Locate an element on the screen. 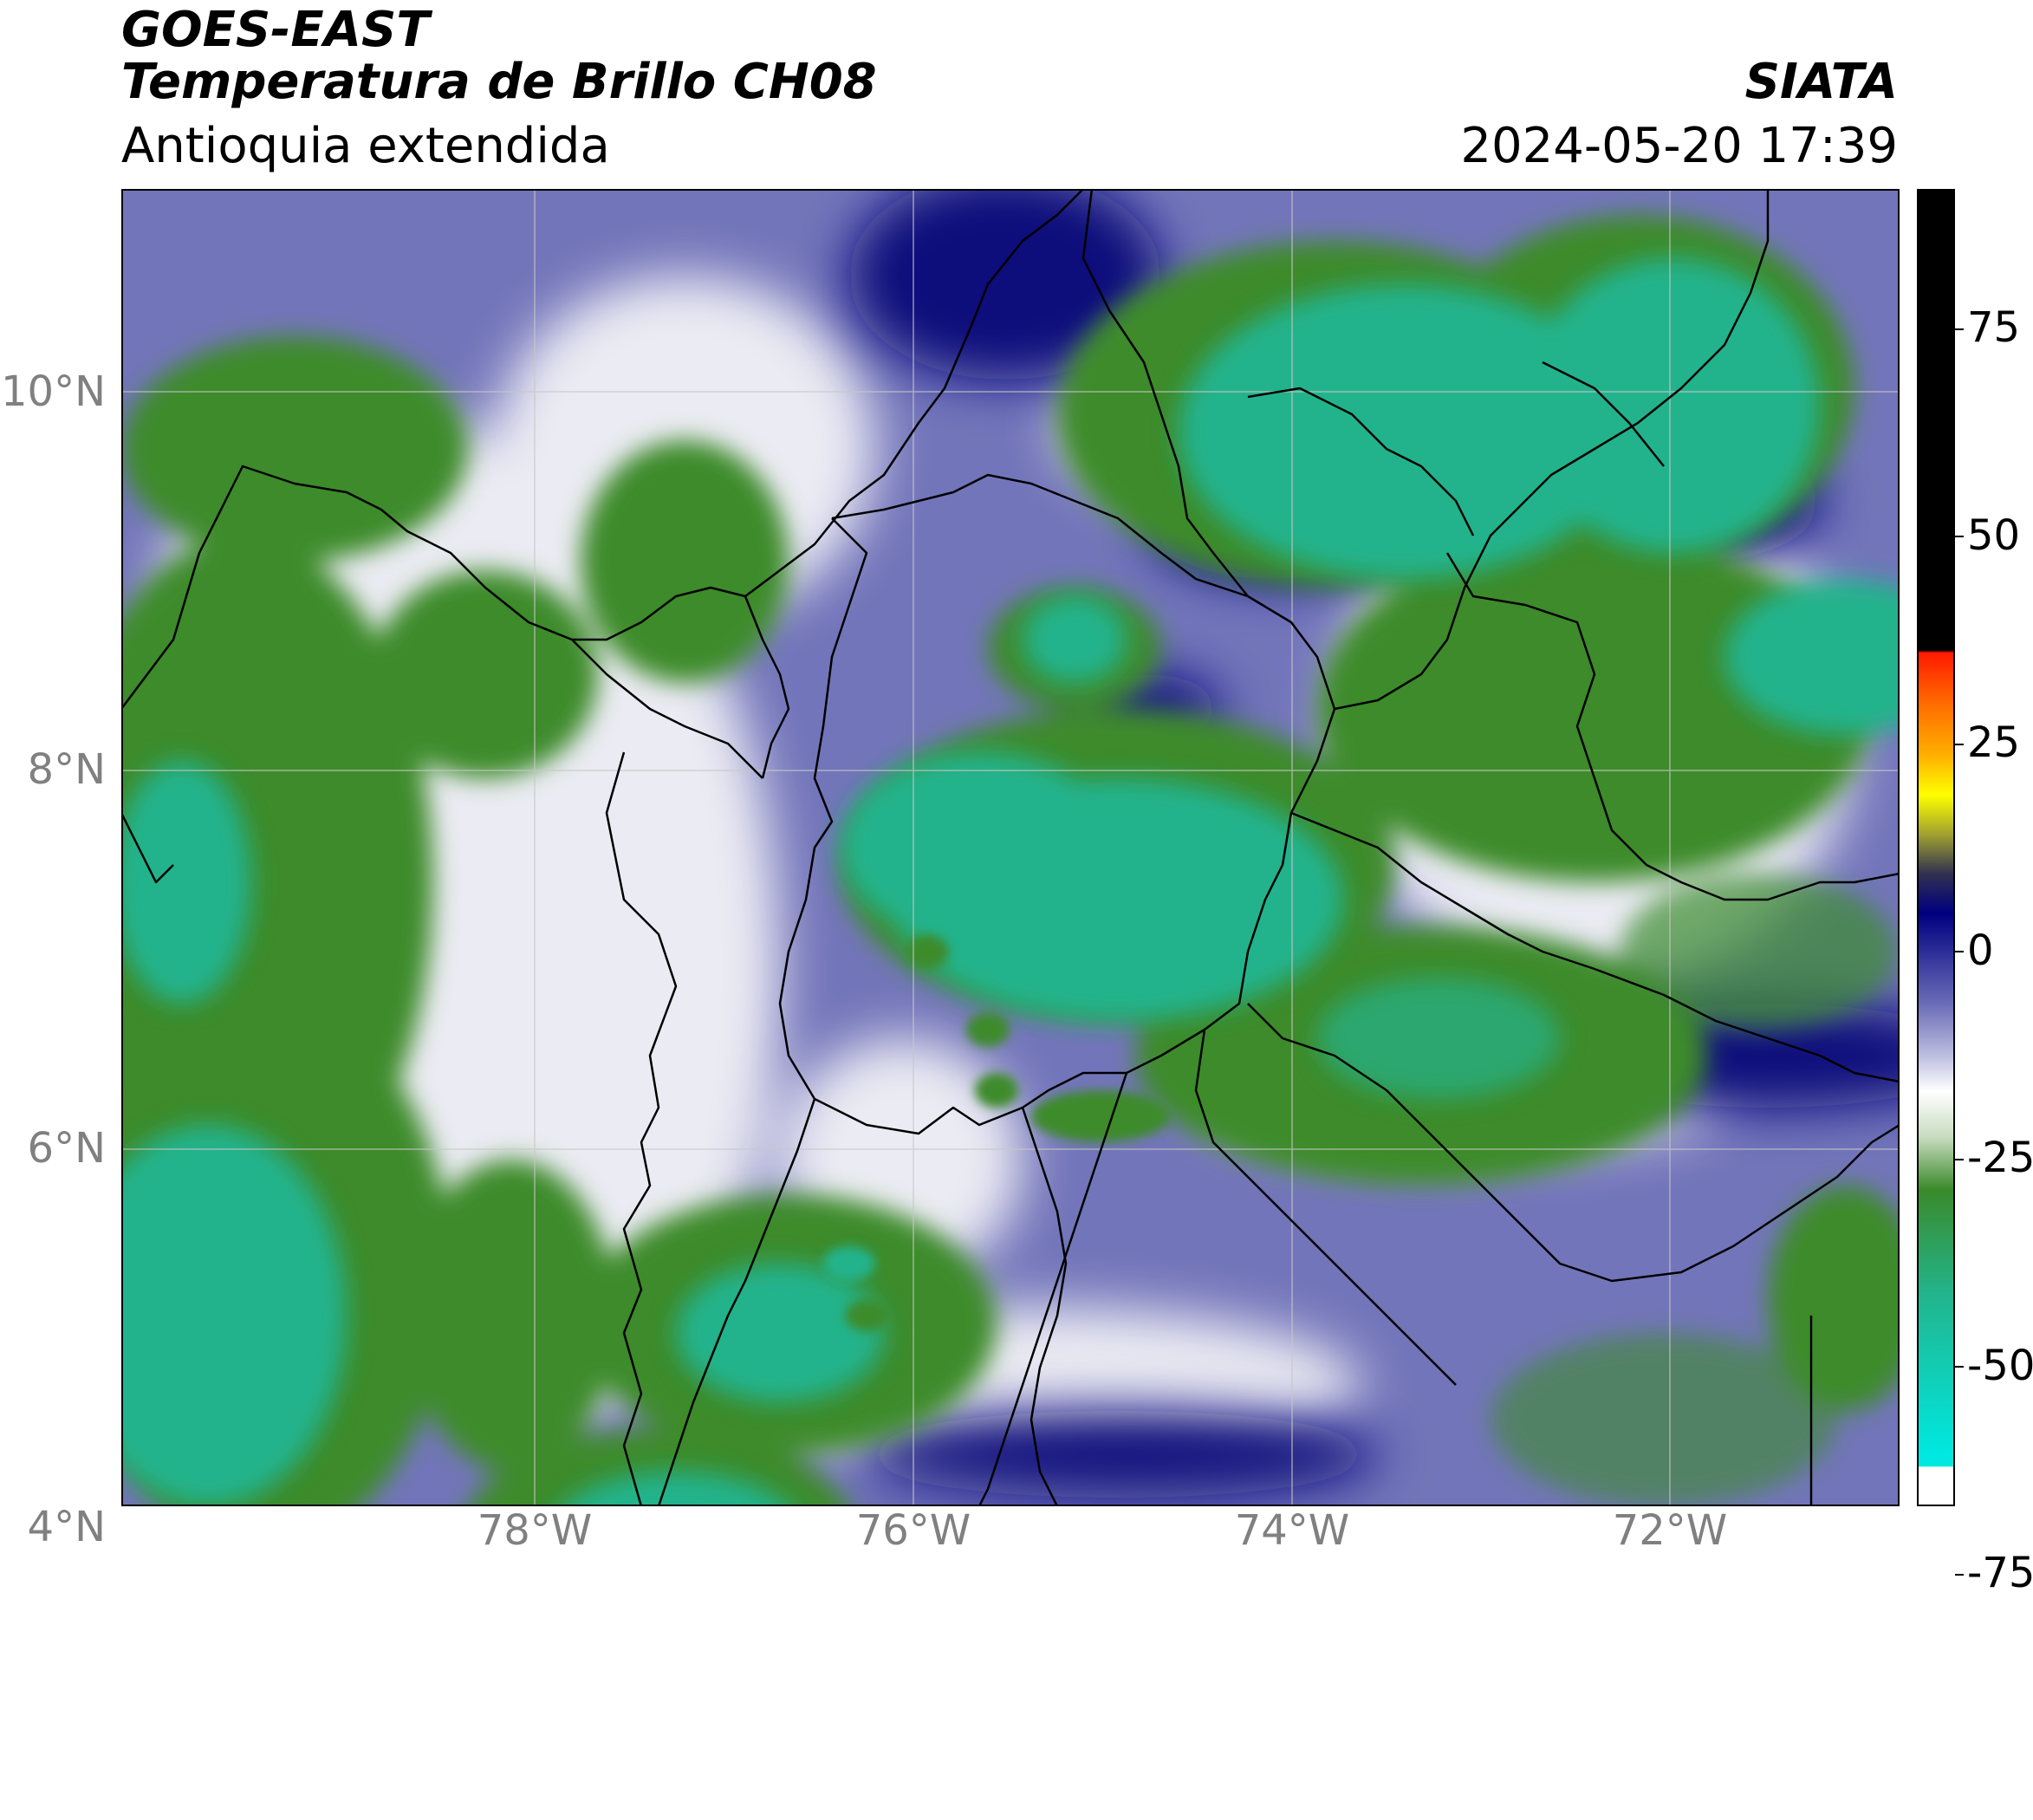 The width and height of the screenshot is (2033, 1820). cbar-label-25: 25 is located at coordinates (1994, 742).